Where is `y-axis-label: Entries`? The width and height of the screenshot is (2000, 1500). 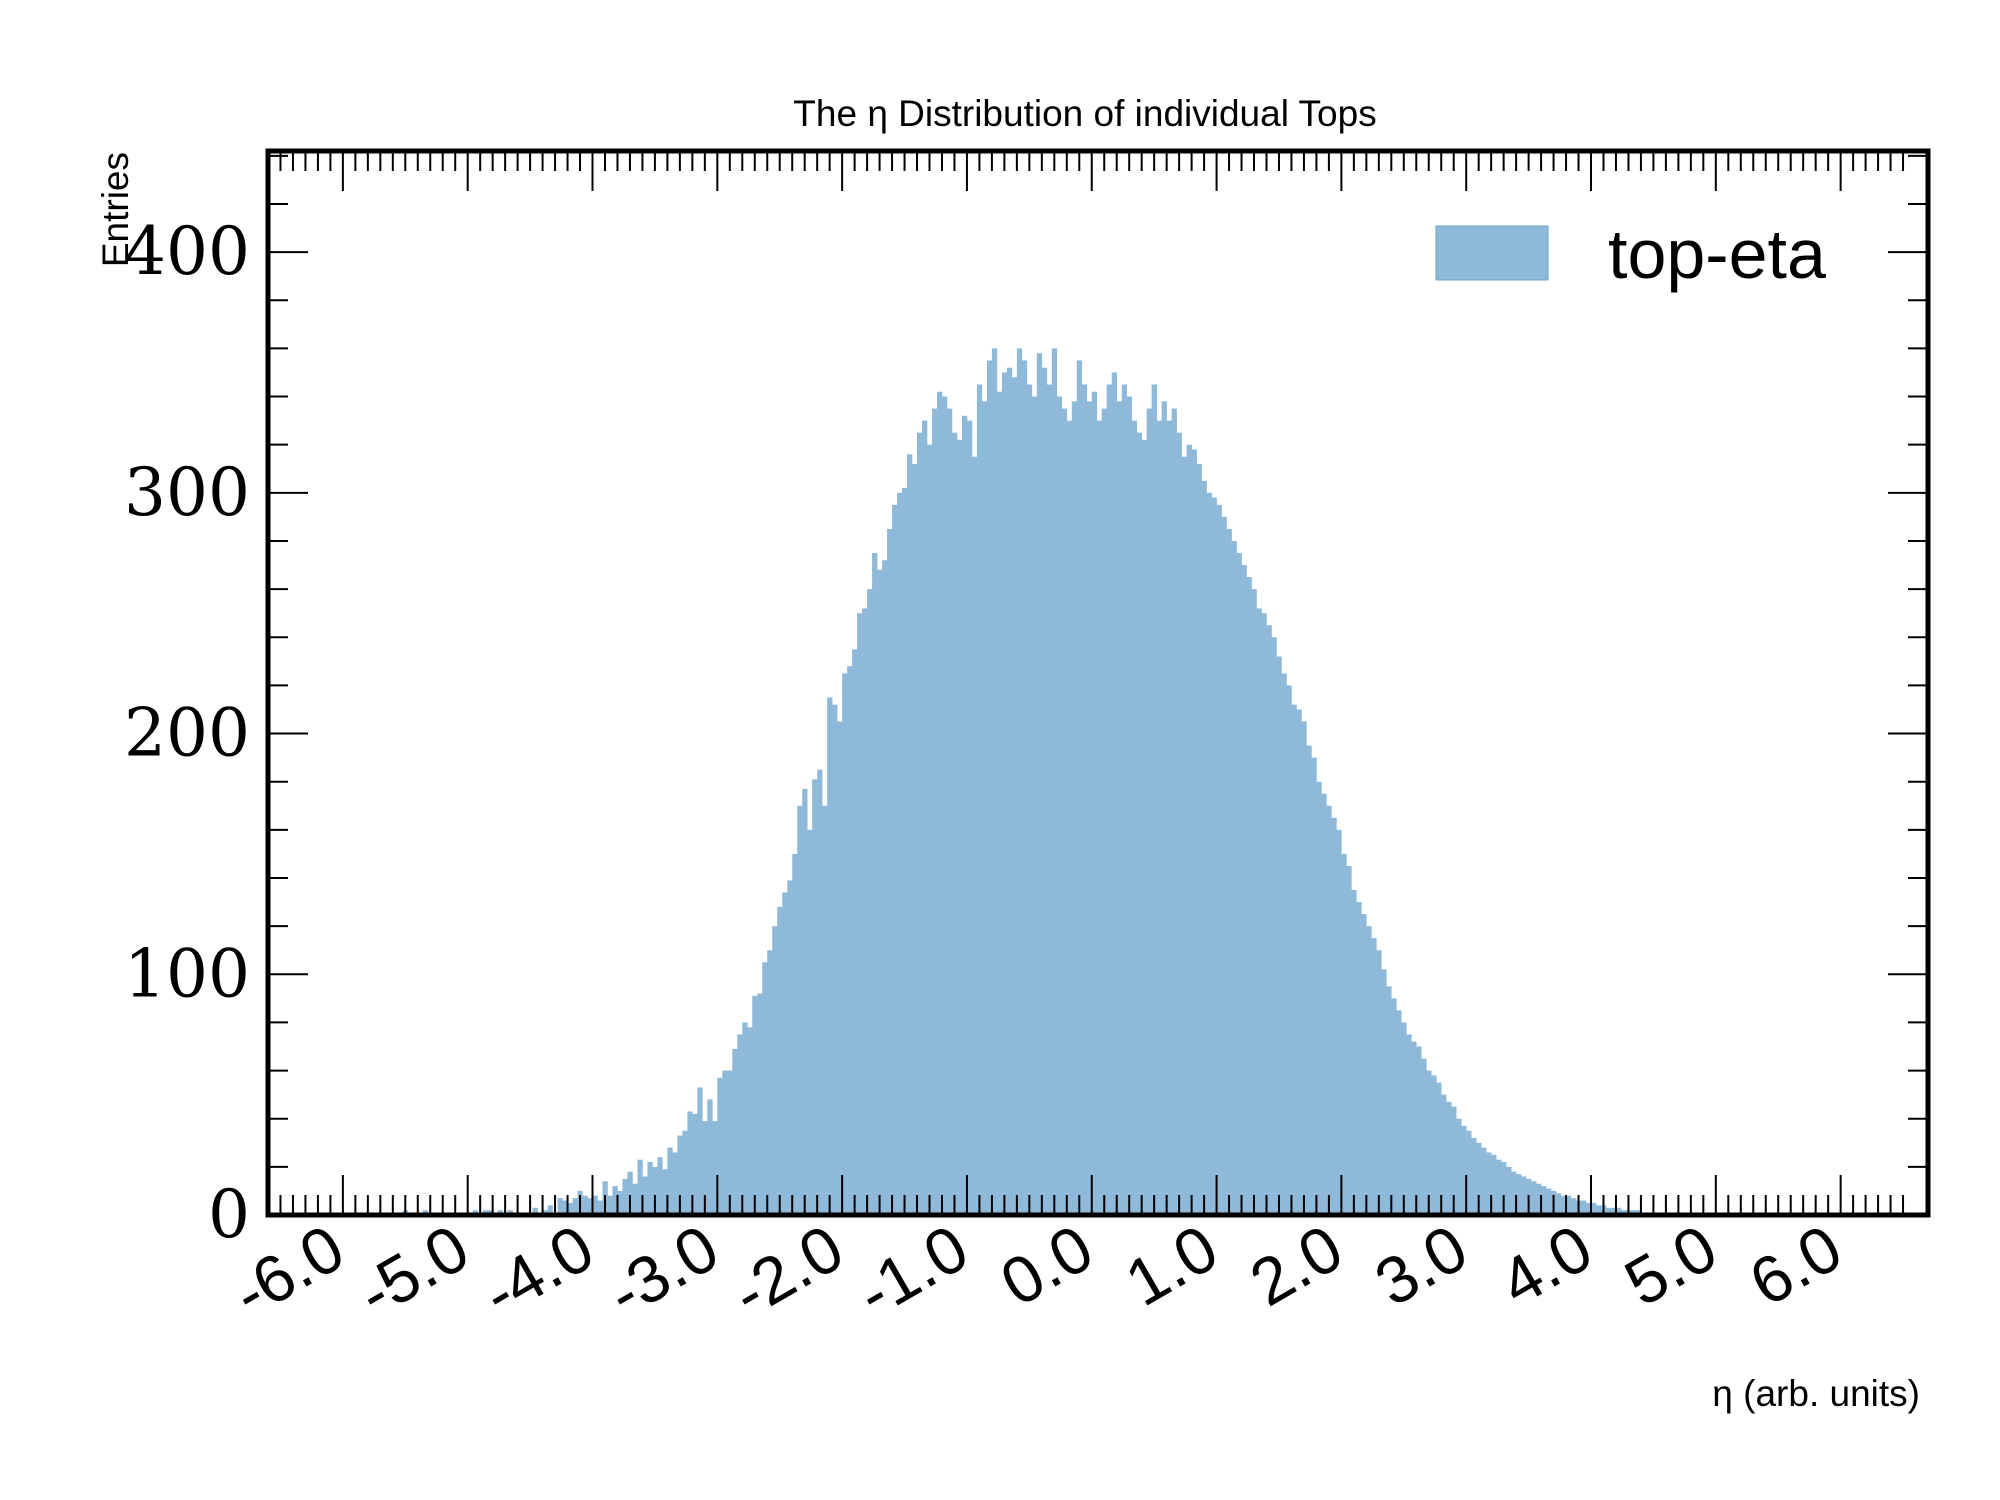
y-axis-label: Entries is located at coordinates (115, 209).